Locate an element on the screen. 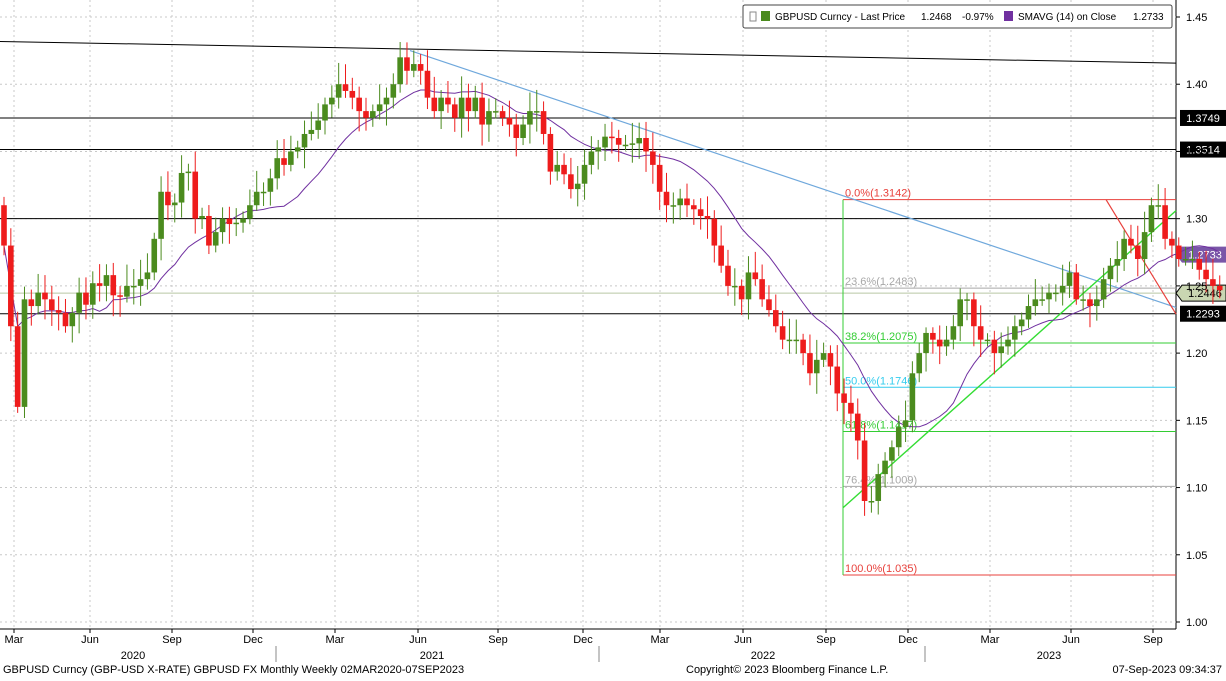 This screenshot has height=681, width=1226. y-tick-label: 1.40 is located at coordinates (1196, 85).